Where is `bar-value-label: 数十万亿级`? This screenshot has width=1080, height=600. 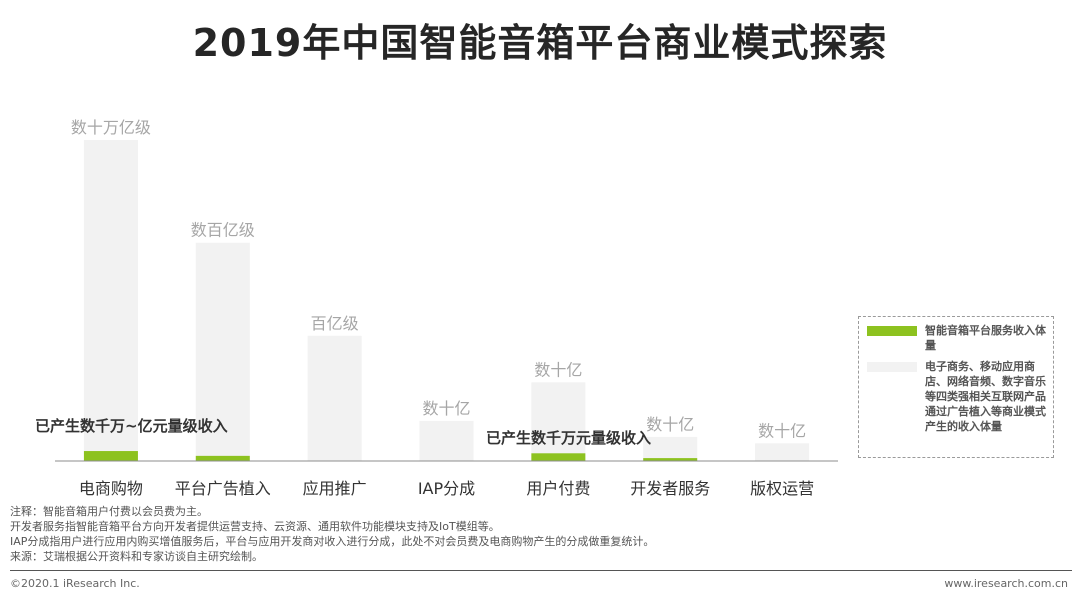 bar-value-label: 数十万亿级 is located at coordinates (111, 127).